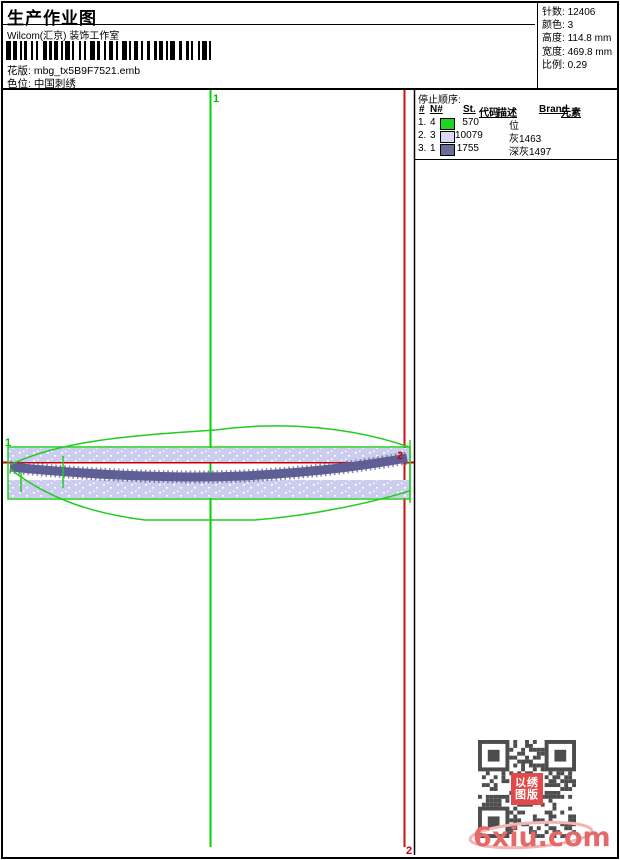 The width and height of the screenshot is (620, 860). I want to click on pattern-file-line: 花版: mbg_tx5B9F7521.emb, so click(73, 70).